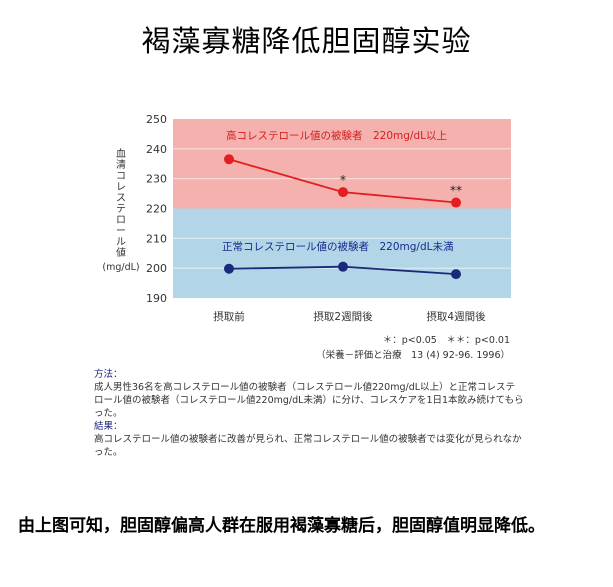  What do you see at coordinates (343, 180) in the screenshot?
I see `significance-mark: *` at bounding box center [343, 180].